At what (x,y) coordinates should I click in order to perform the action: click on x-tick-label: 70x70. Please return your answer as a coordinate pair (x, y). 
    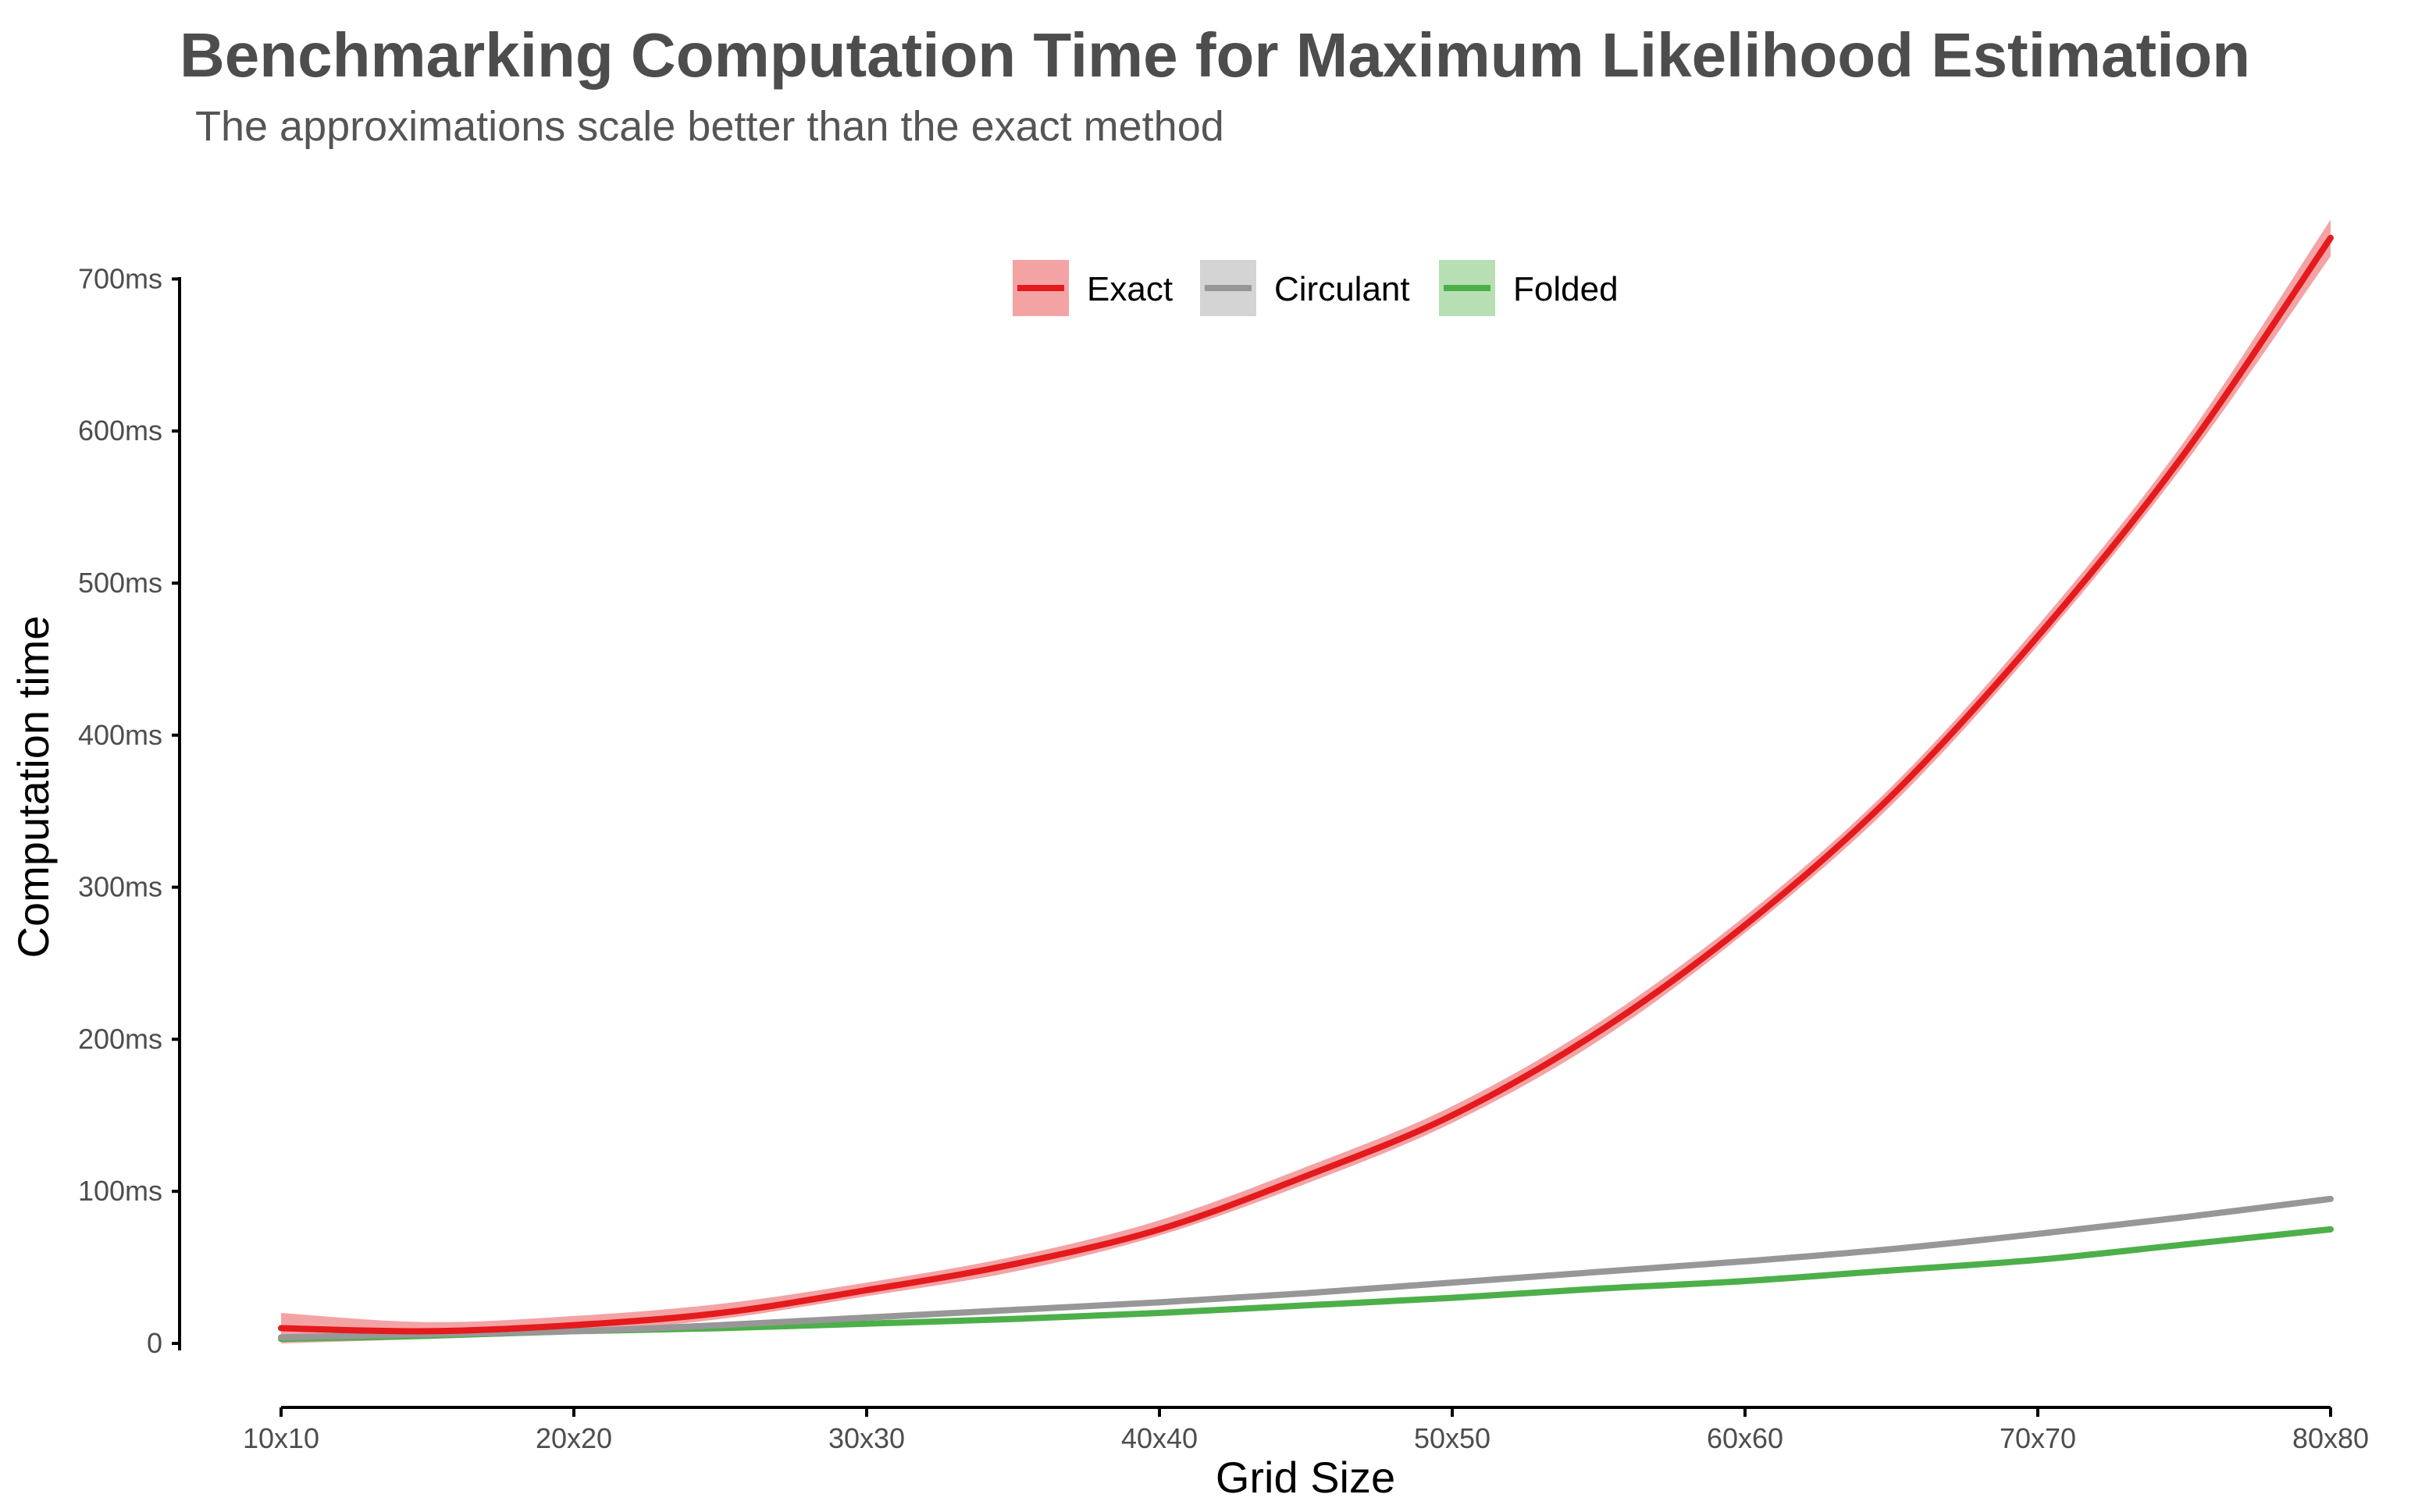
    Looking at the image, I should click on (2038, 1438).